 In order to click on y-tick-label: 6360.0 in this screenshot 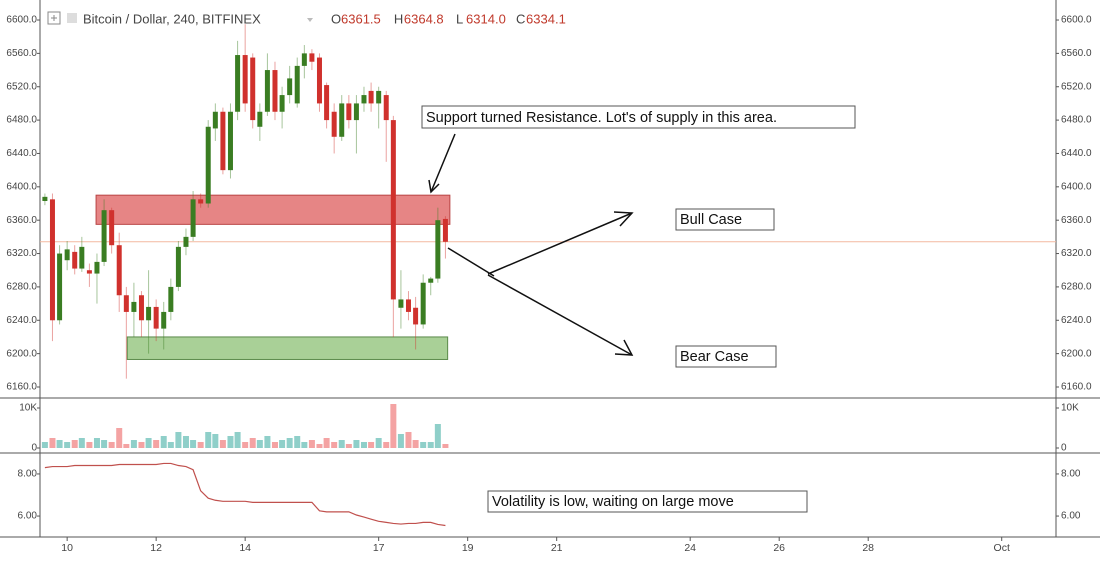, I will do `click(1076, 220)`.